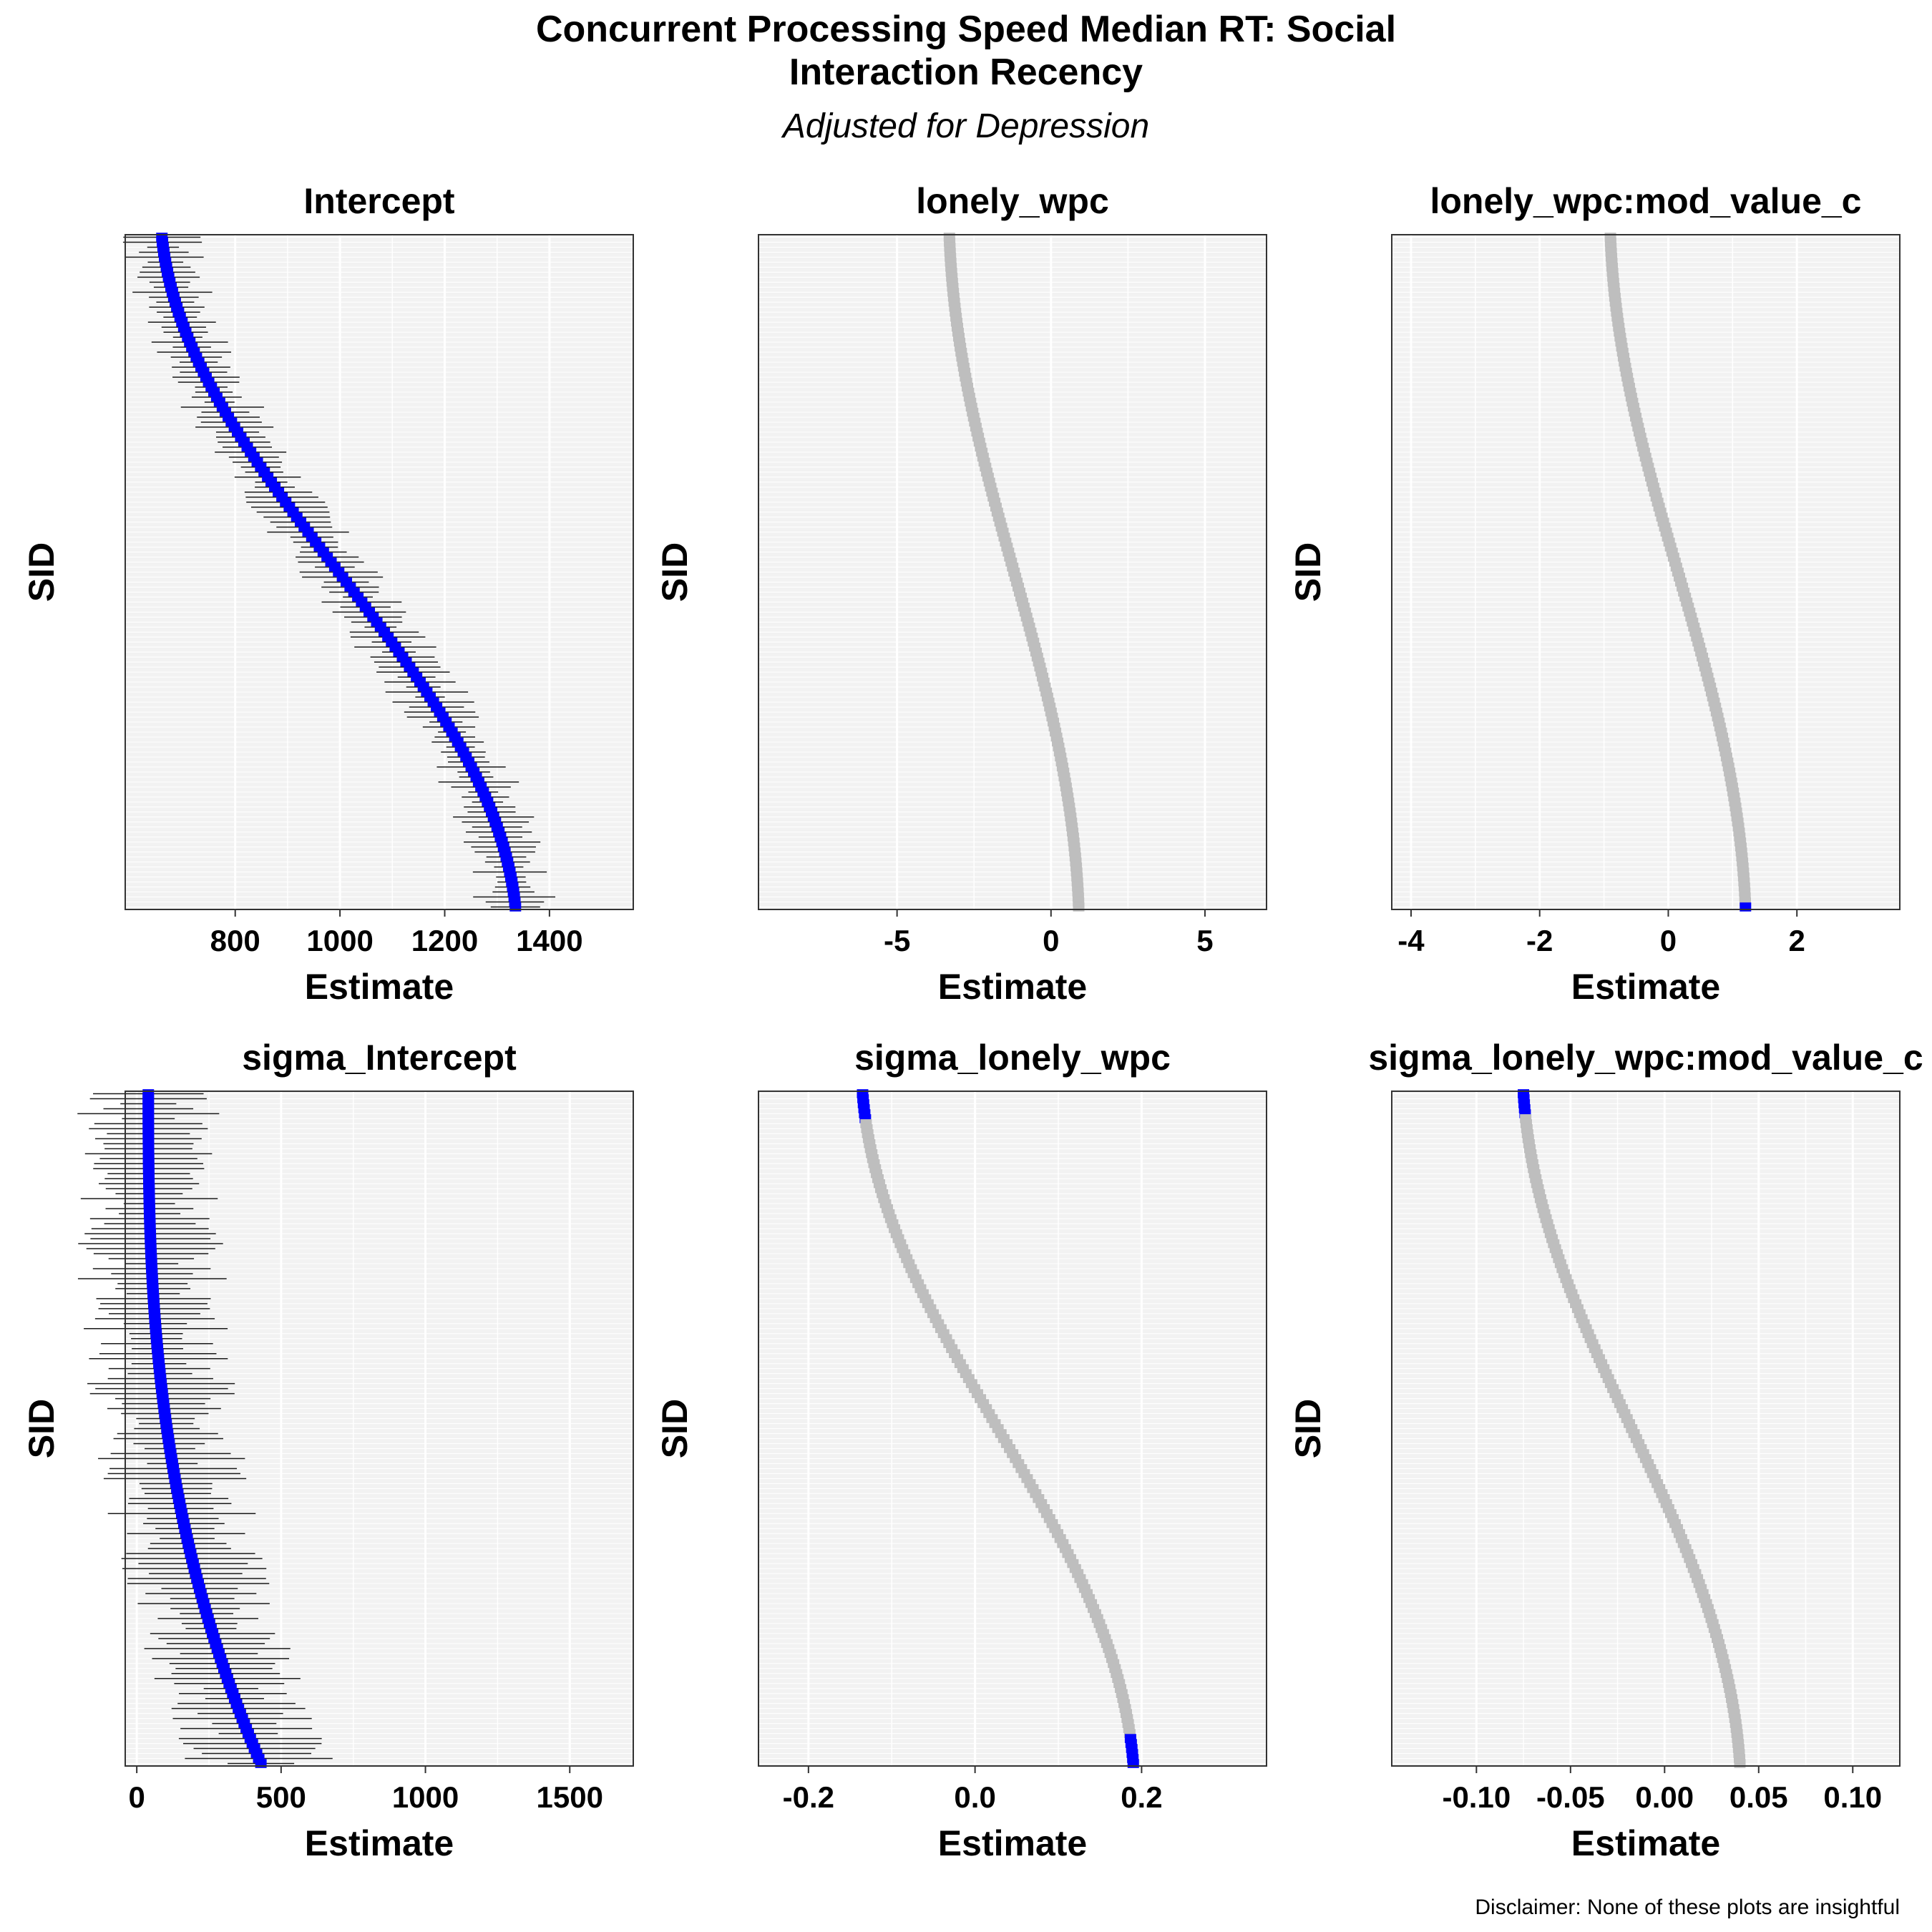 The width and height of the screenshot is (1932, 1932). What do you see at coordinates (1797, 940) in the screenshot?
I see `x-tick-label: 2` at bounding box center [1797, 940].